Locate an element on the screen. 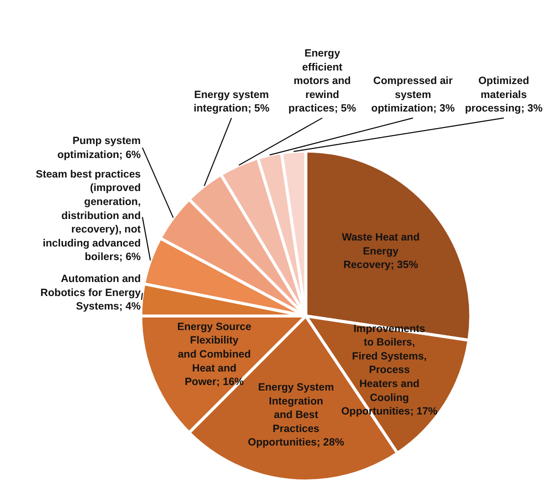  slice-label: Compressed air system optimization; 3% is located at coordinates (413, 95).